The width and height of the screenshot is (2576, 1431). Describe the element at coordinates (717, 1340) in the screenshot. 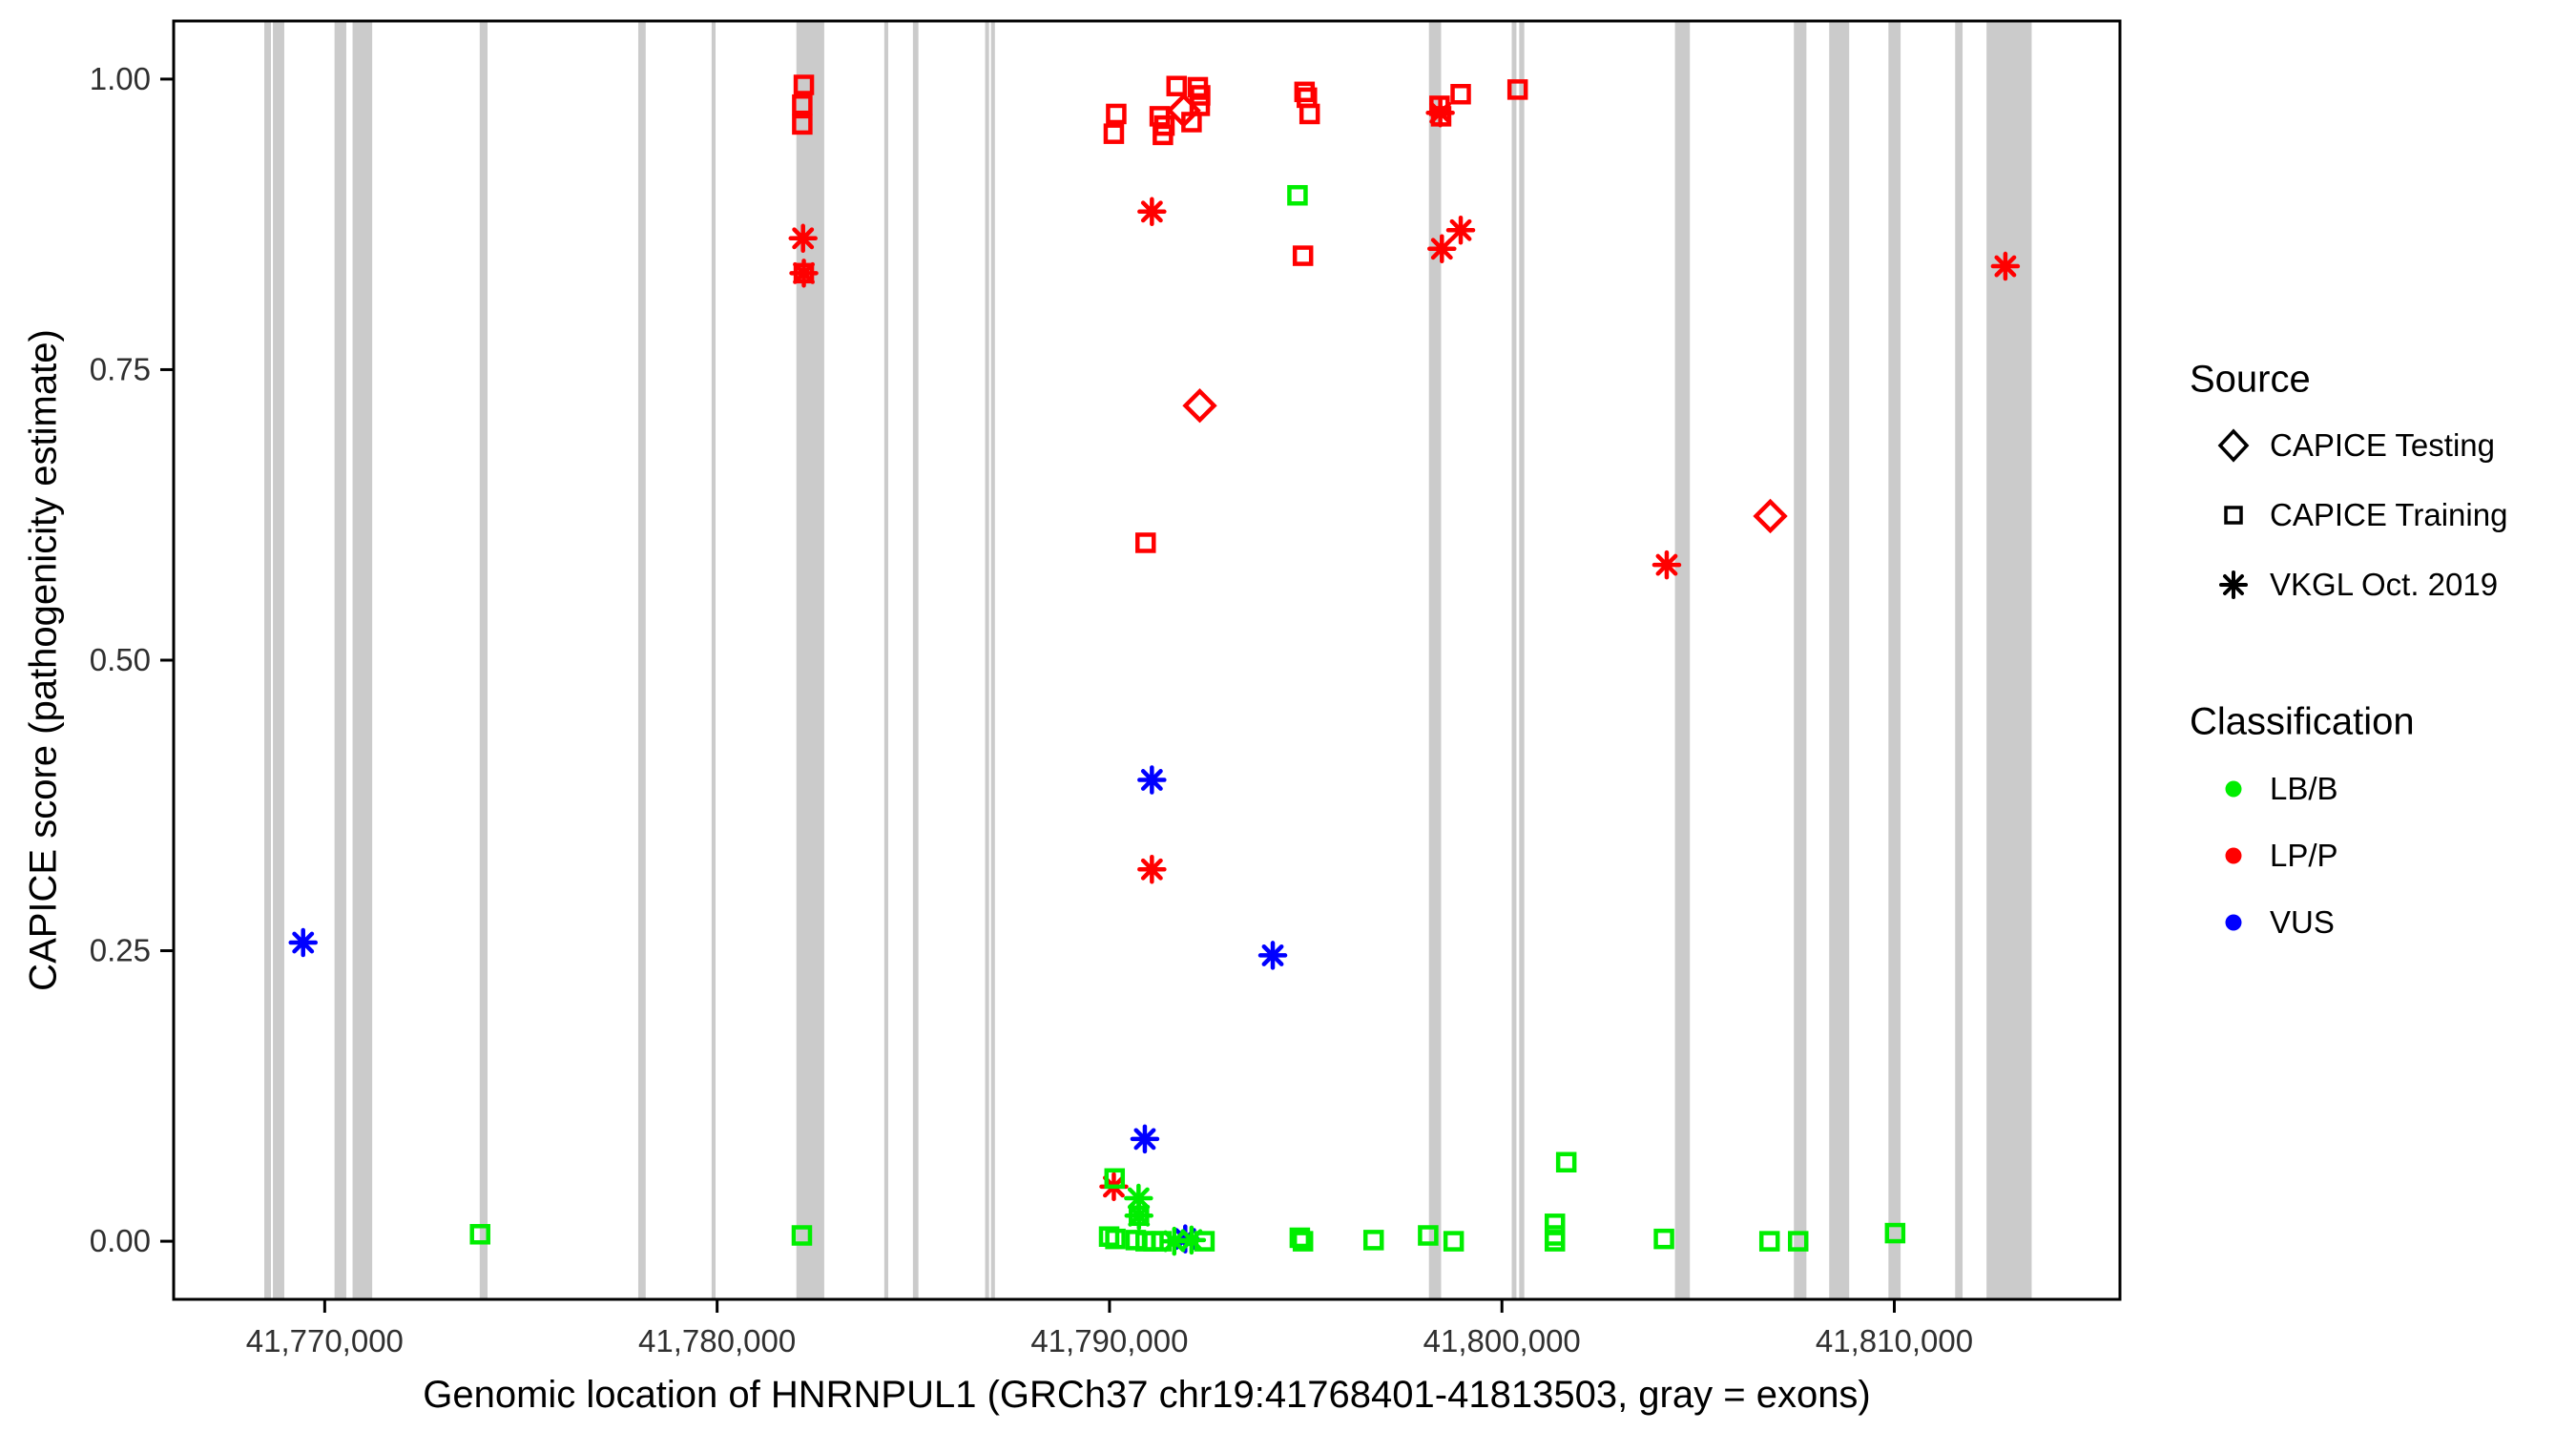

I see `x-tick-label: 41,780,000` at that location.